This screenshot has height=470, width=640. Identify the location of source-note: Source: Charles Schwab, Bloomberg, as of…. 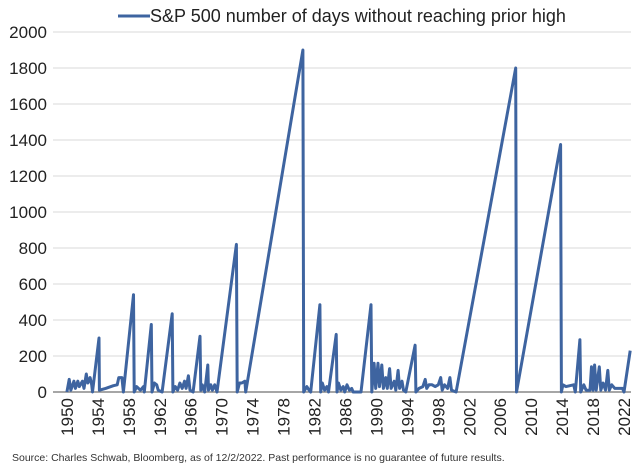
(258, 458).